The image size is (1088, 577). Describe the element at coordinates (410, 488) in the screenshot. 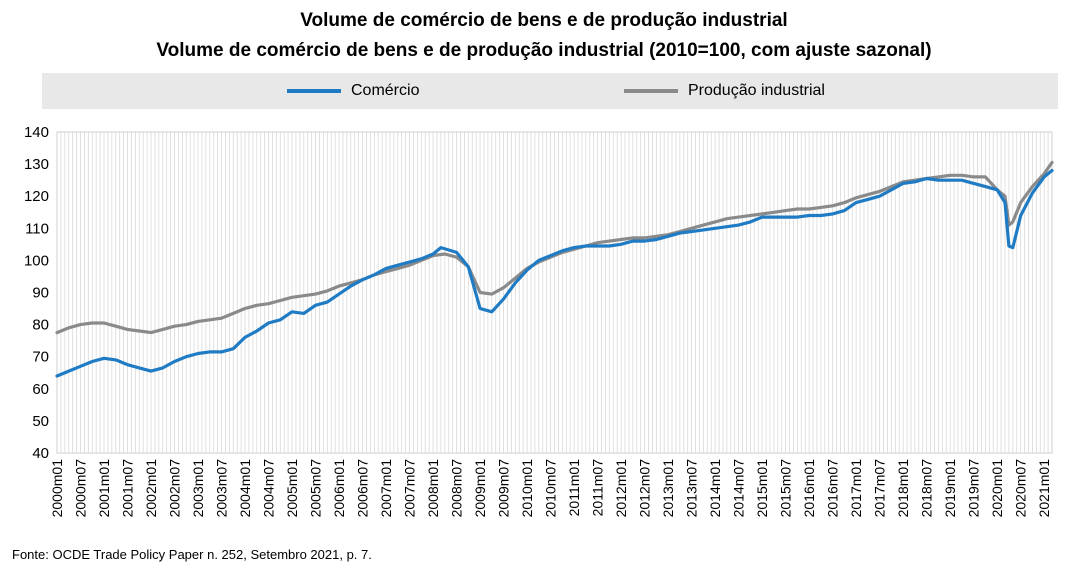

I see `x-tick-label: 2007m07` at that location.